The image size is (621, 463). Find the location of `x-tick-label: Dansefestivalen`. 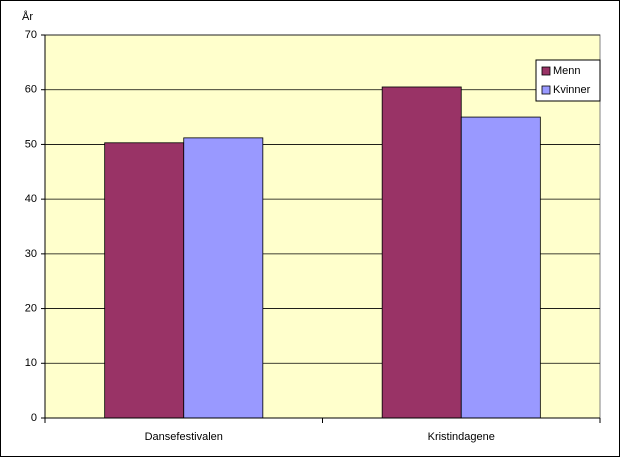

x-tick-label: Dansefestivalen is located at coordinates (184, 437).